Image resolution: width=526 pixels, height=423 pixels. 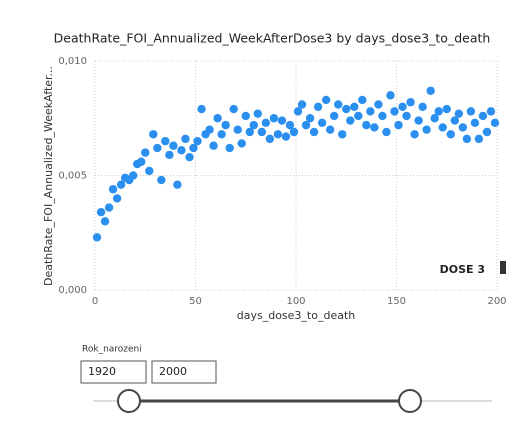 What do you see at coordinates (503, 267) in the screenshot?
I see `legend-marker` at bounding box center [503, 267].